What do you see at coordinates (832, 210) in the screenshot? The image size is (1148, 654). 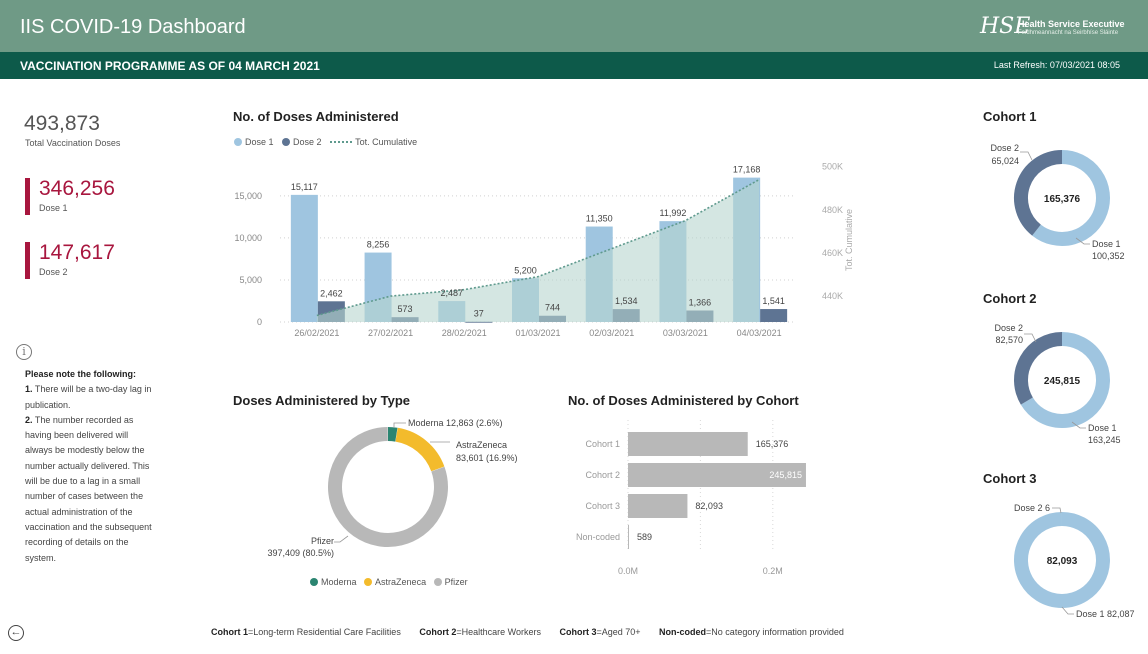 I see `y2-tick-label: 480K` at bounding box center [832, 210].